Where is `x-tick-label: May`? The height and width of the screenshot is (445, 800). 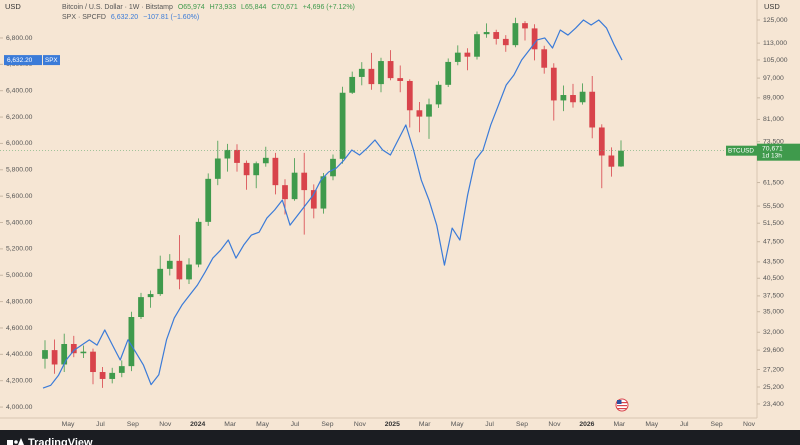 x-tick-label: May is located at coordinates (68, 424).